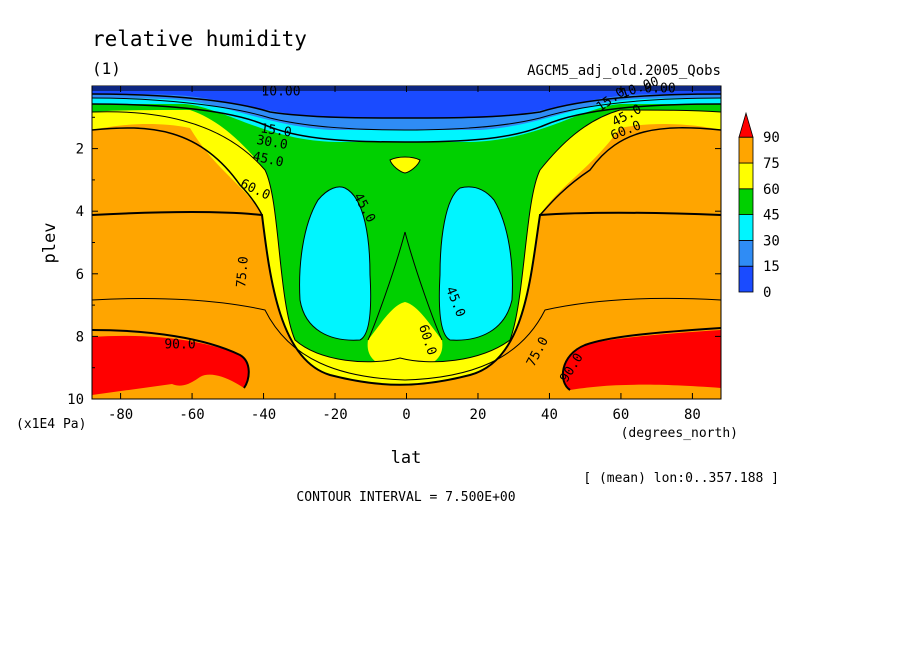 The image size is (904, 654). Describe the element at coordinates (263, 415) in the screenshot. I see `x-tick-label: -40` at that location.